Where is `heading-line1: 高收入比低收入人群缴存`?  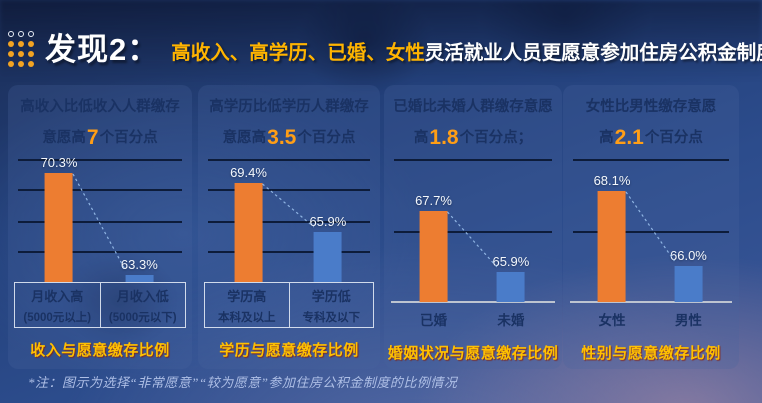
heading-line1: 高收入比低收入人群缴存 is located at coordinates (100, 107).